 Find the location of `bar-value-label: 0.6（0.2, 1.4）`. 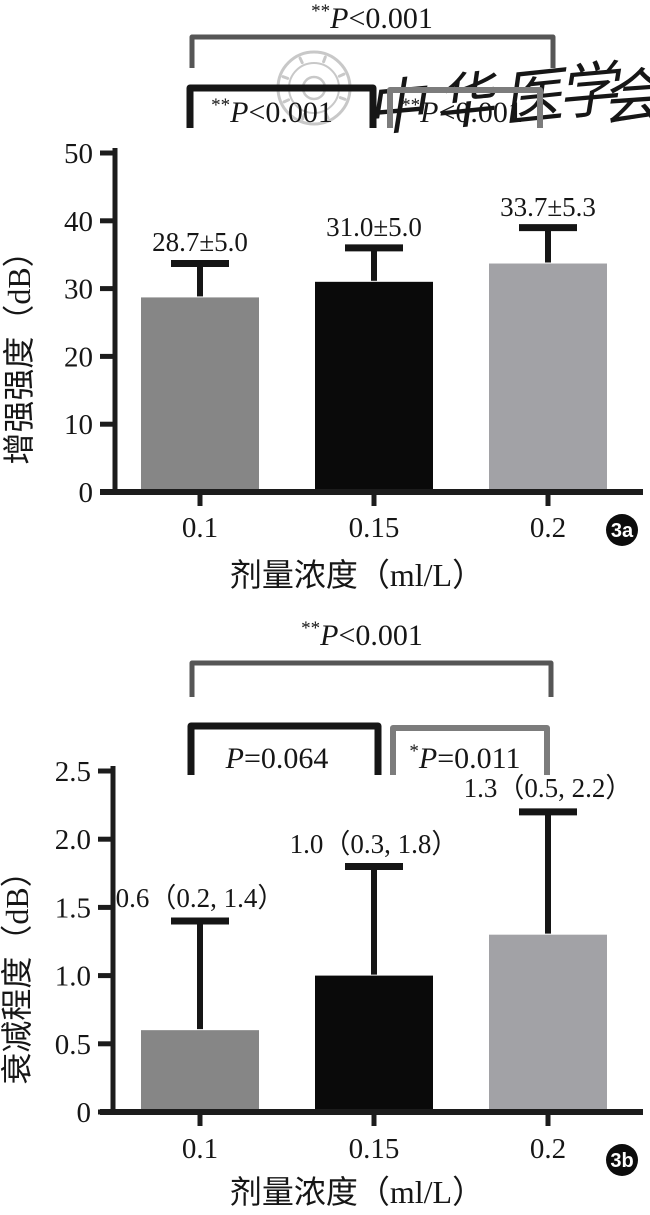

bar-value-label: 0.6（0.2, 1.4） is located at coordinates (200, 898).